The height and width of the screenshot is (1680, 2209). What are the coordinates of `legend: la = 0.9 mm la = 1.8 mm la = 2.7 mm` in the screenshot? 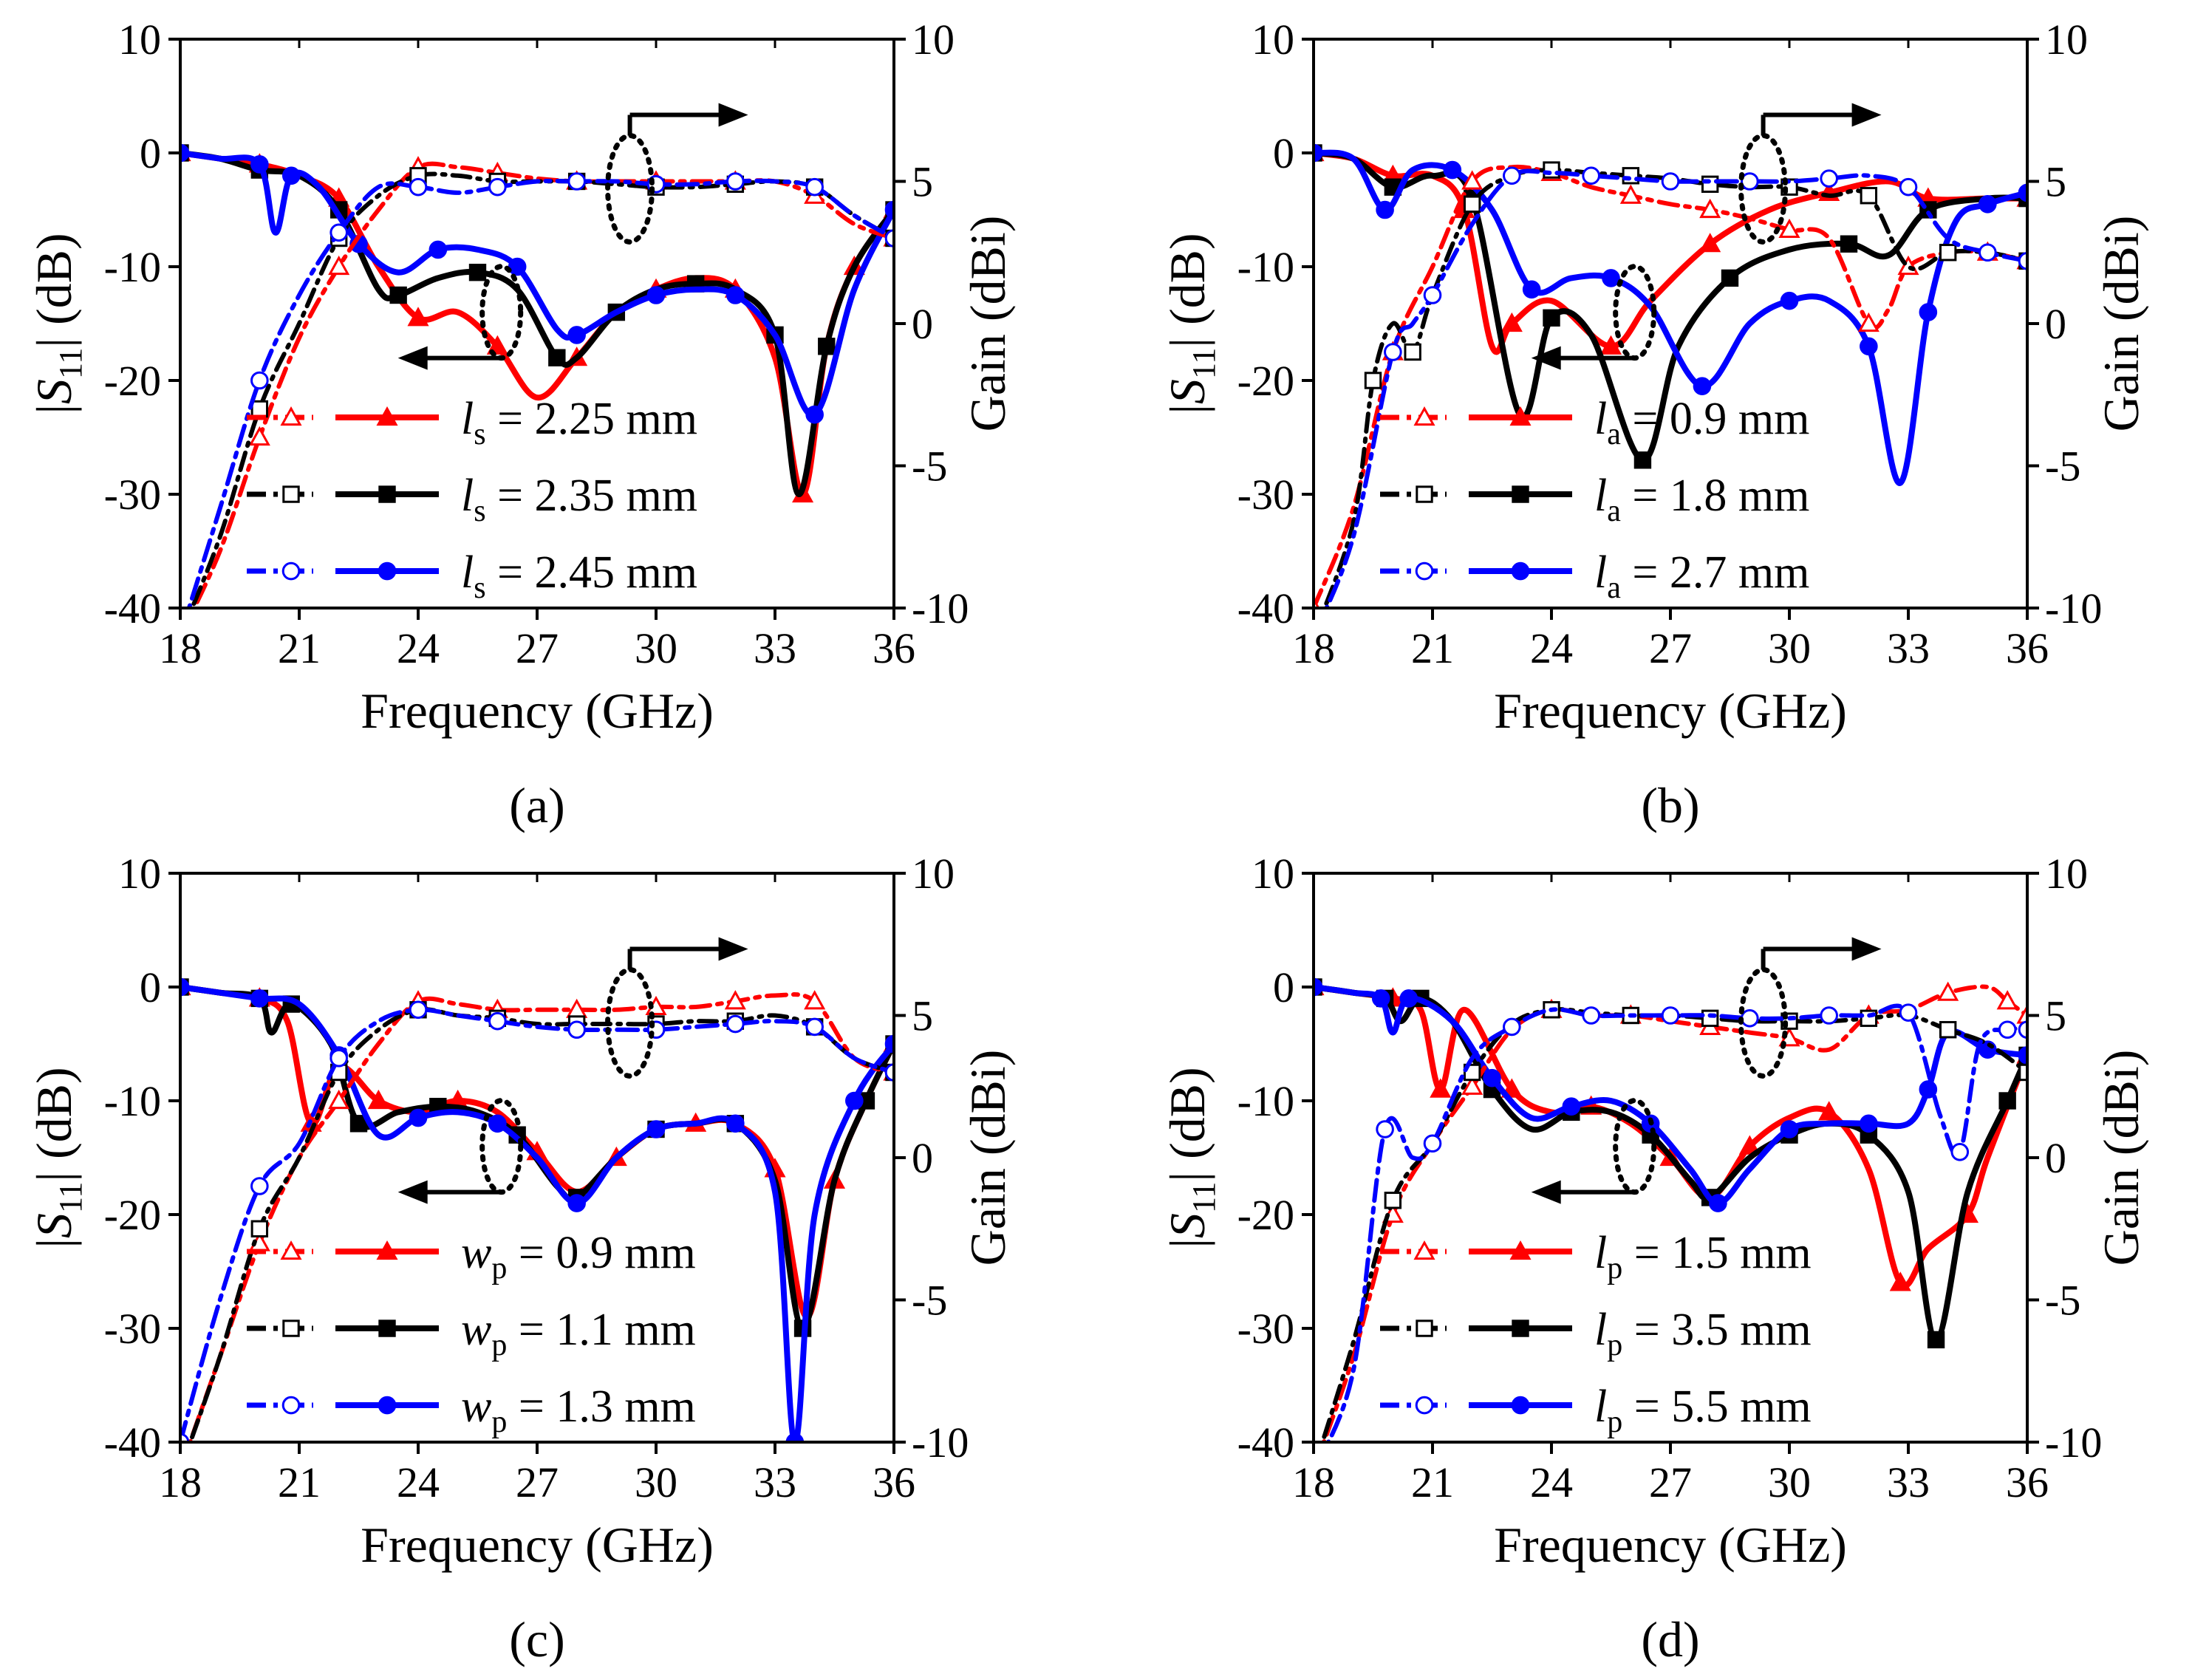 It's located at (1594, 499).